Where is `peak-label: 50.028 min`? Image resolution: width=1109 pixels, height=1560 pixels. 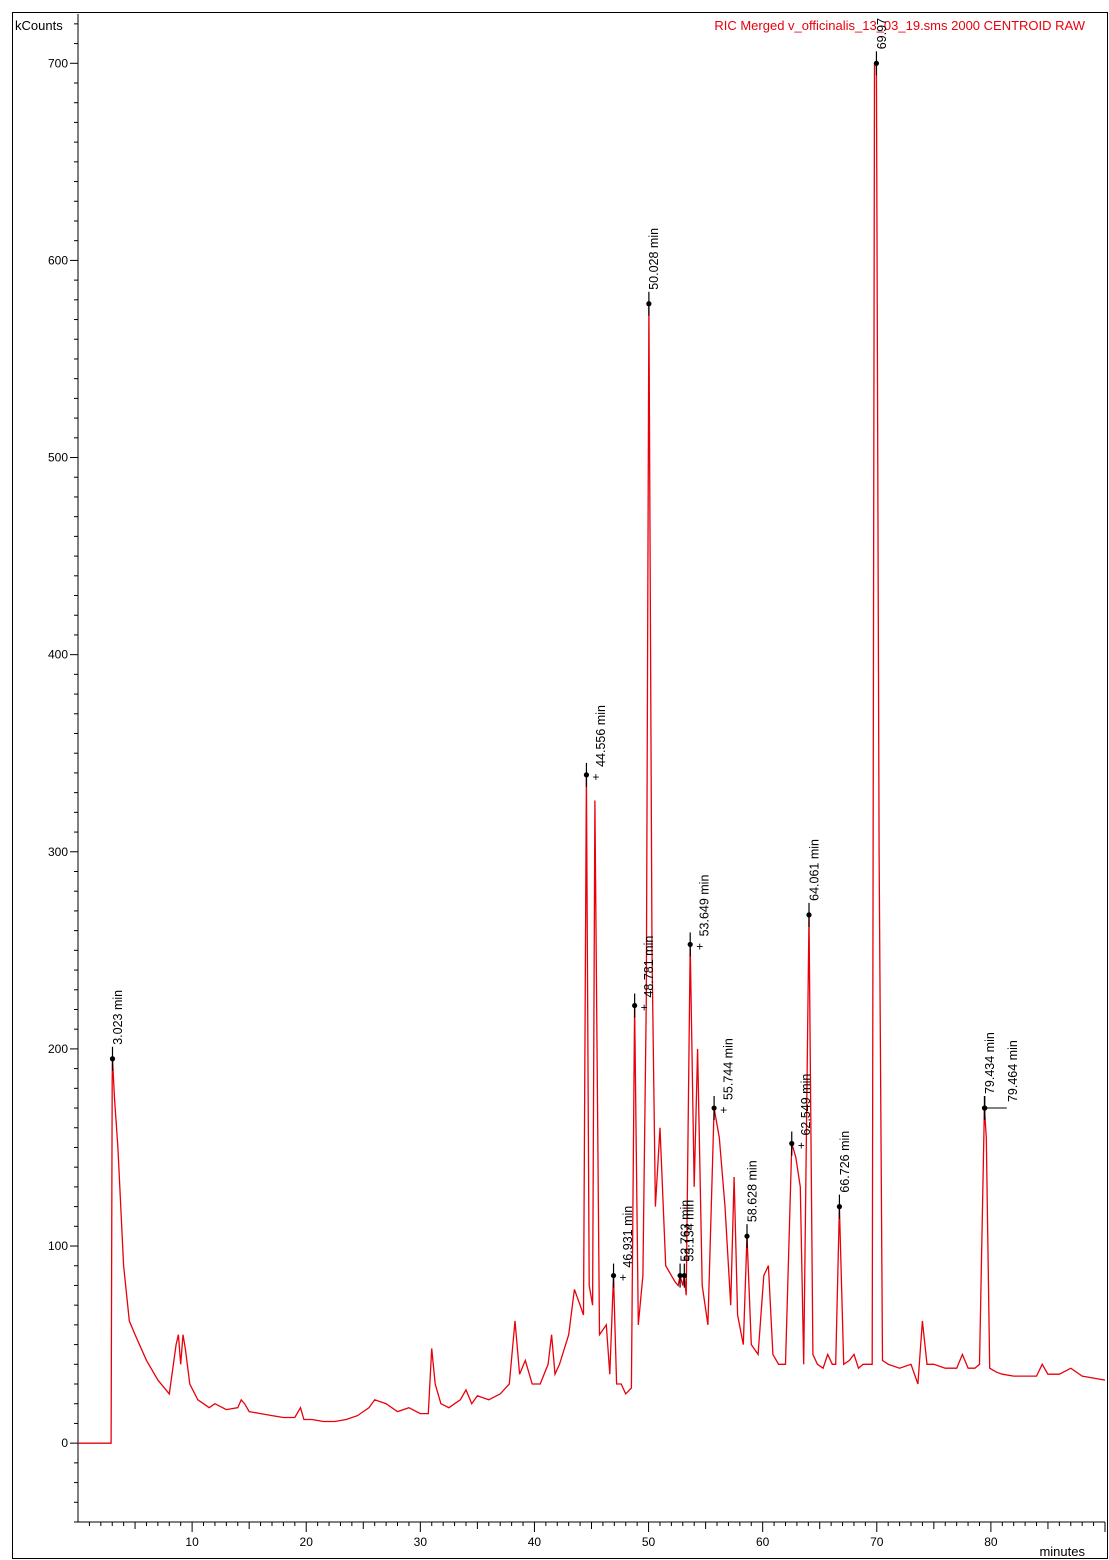
peak-label: 50.028 min is located at coordinates (654, 259).